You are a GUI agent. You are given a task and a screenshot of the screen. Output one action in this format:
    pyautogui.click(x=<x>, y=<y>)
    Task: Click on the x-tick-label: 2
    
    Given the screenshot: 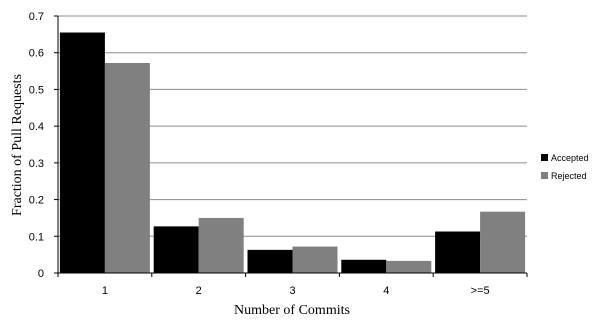 What is the action you would take?
    pyautogui.click(x=199, y=291)
    